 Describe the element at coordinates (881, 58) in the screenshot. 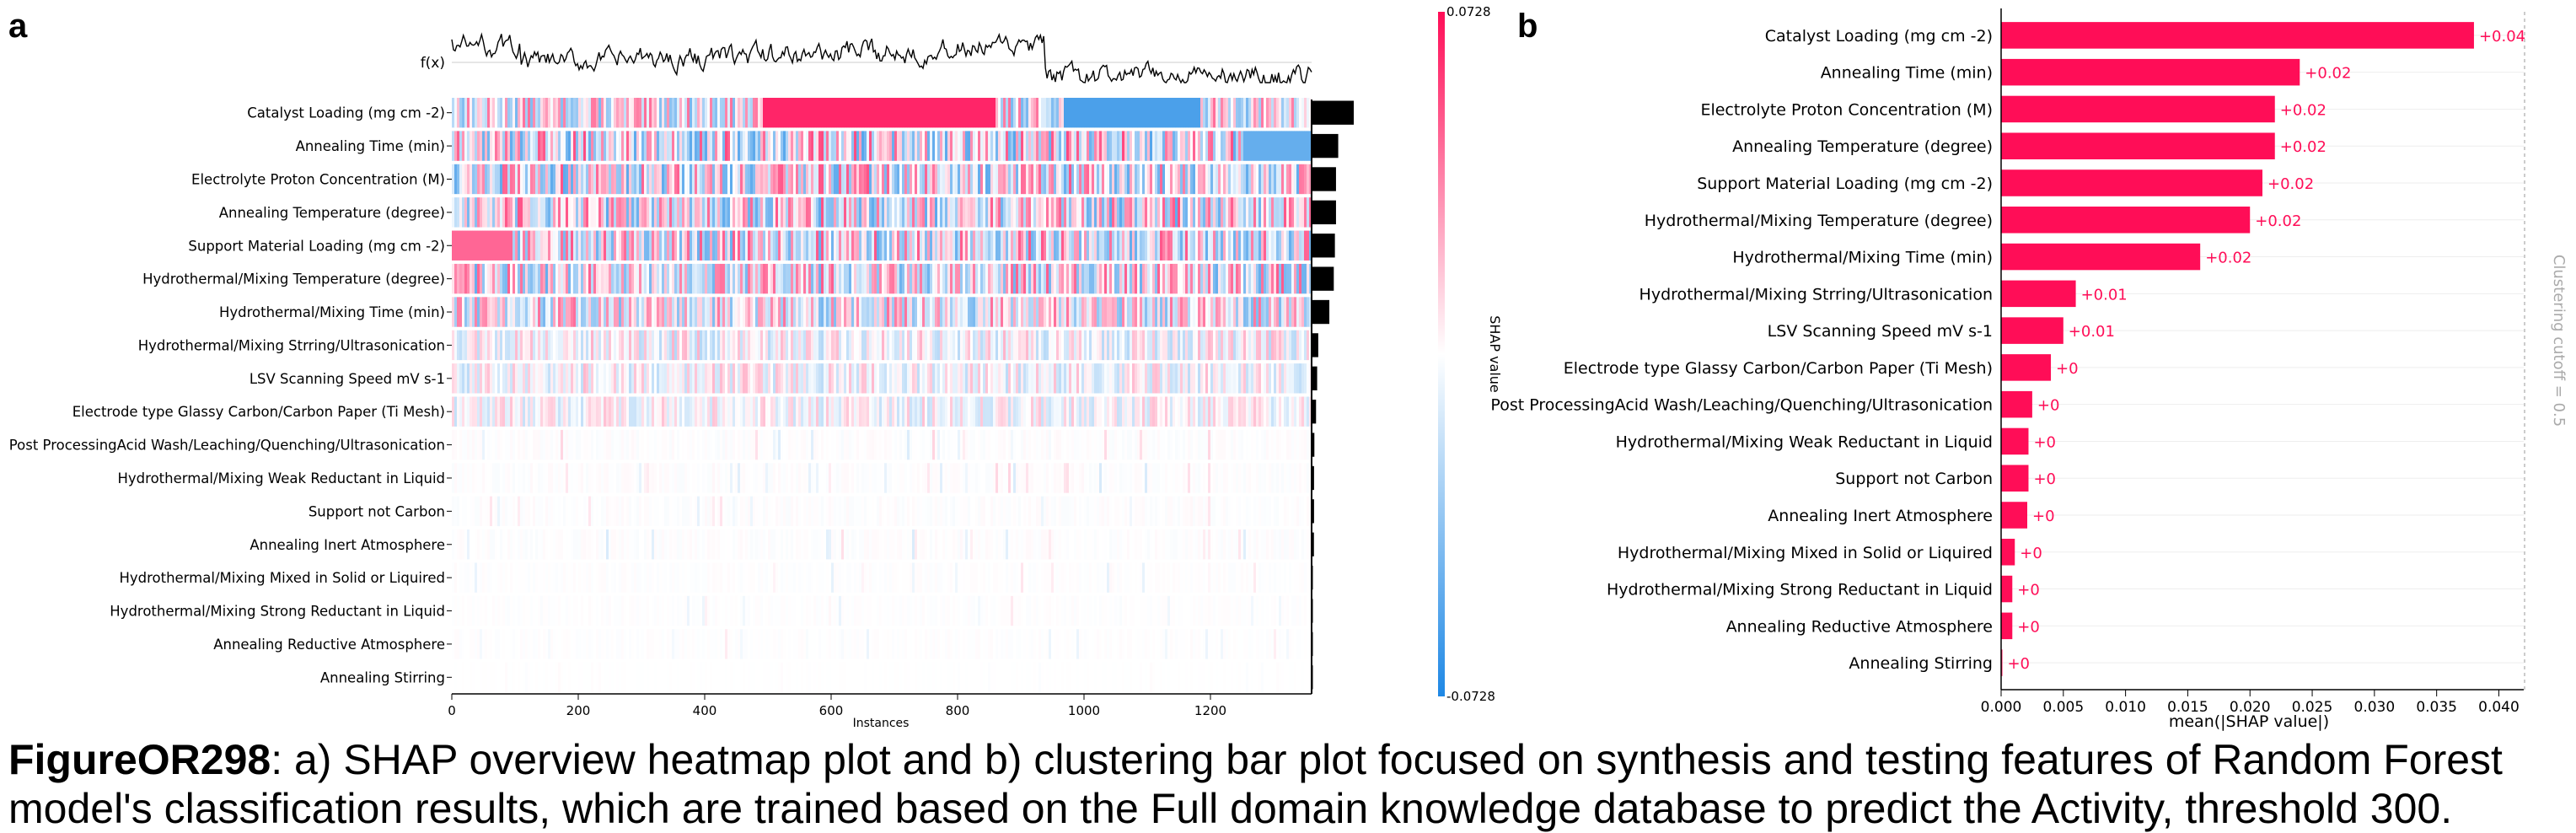

I see `fx-line-group` at that location.